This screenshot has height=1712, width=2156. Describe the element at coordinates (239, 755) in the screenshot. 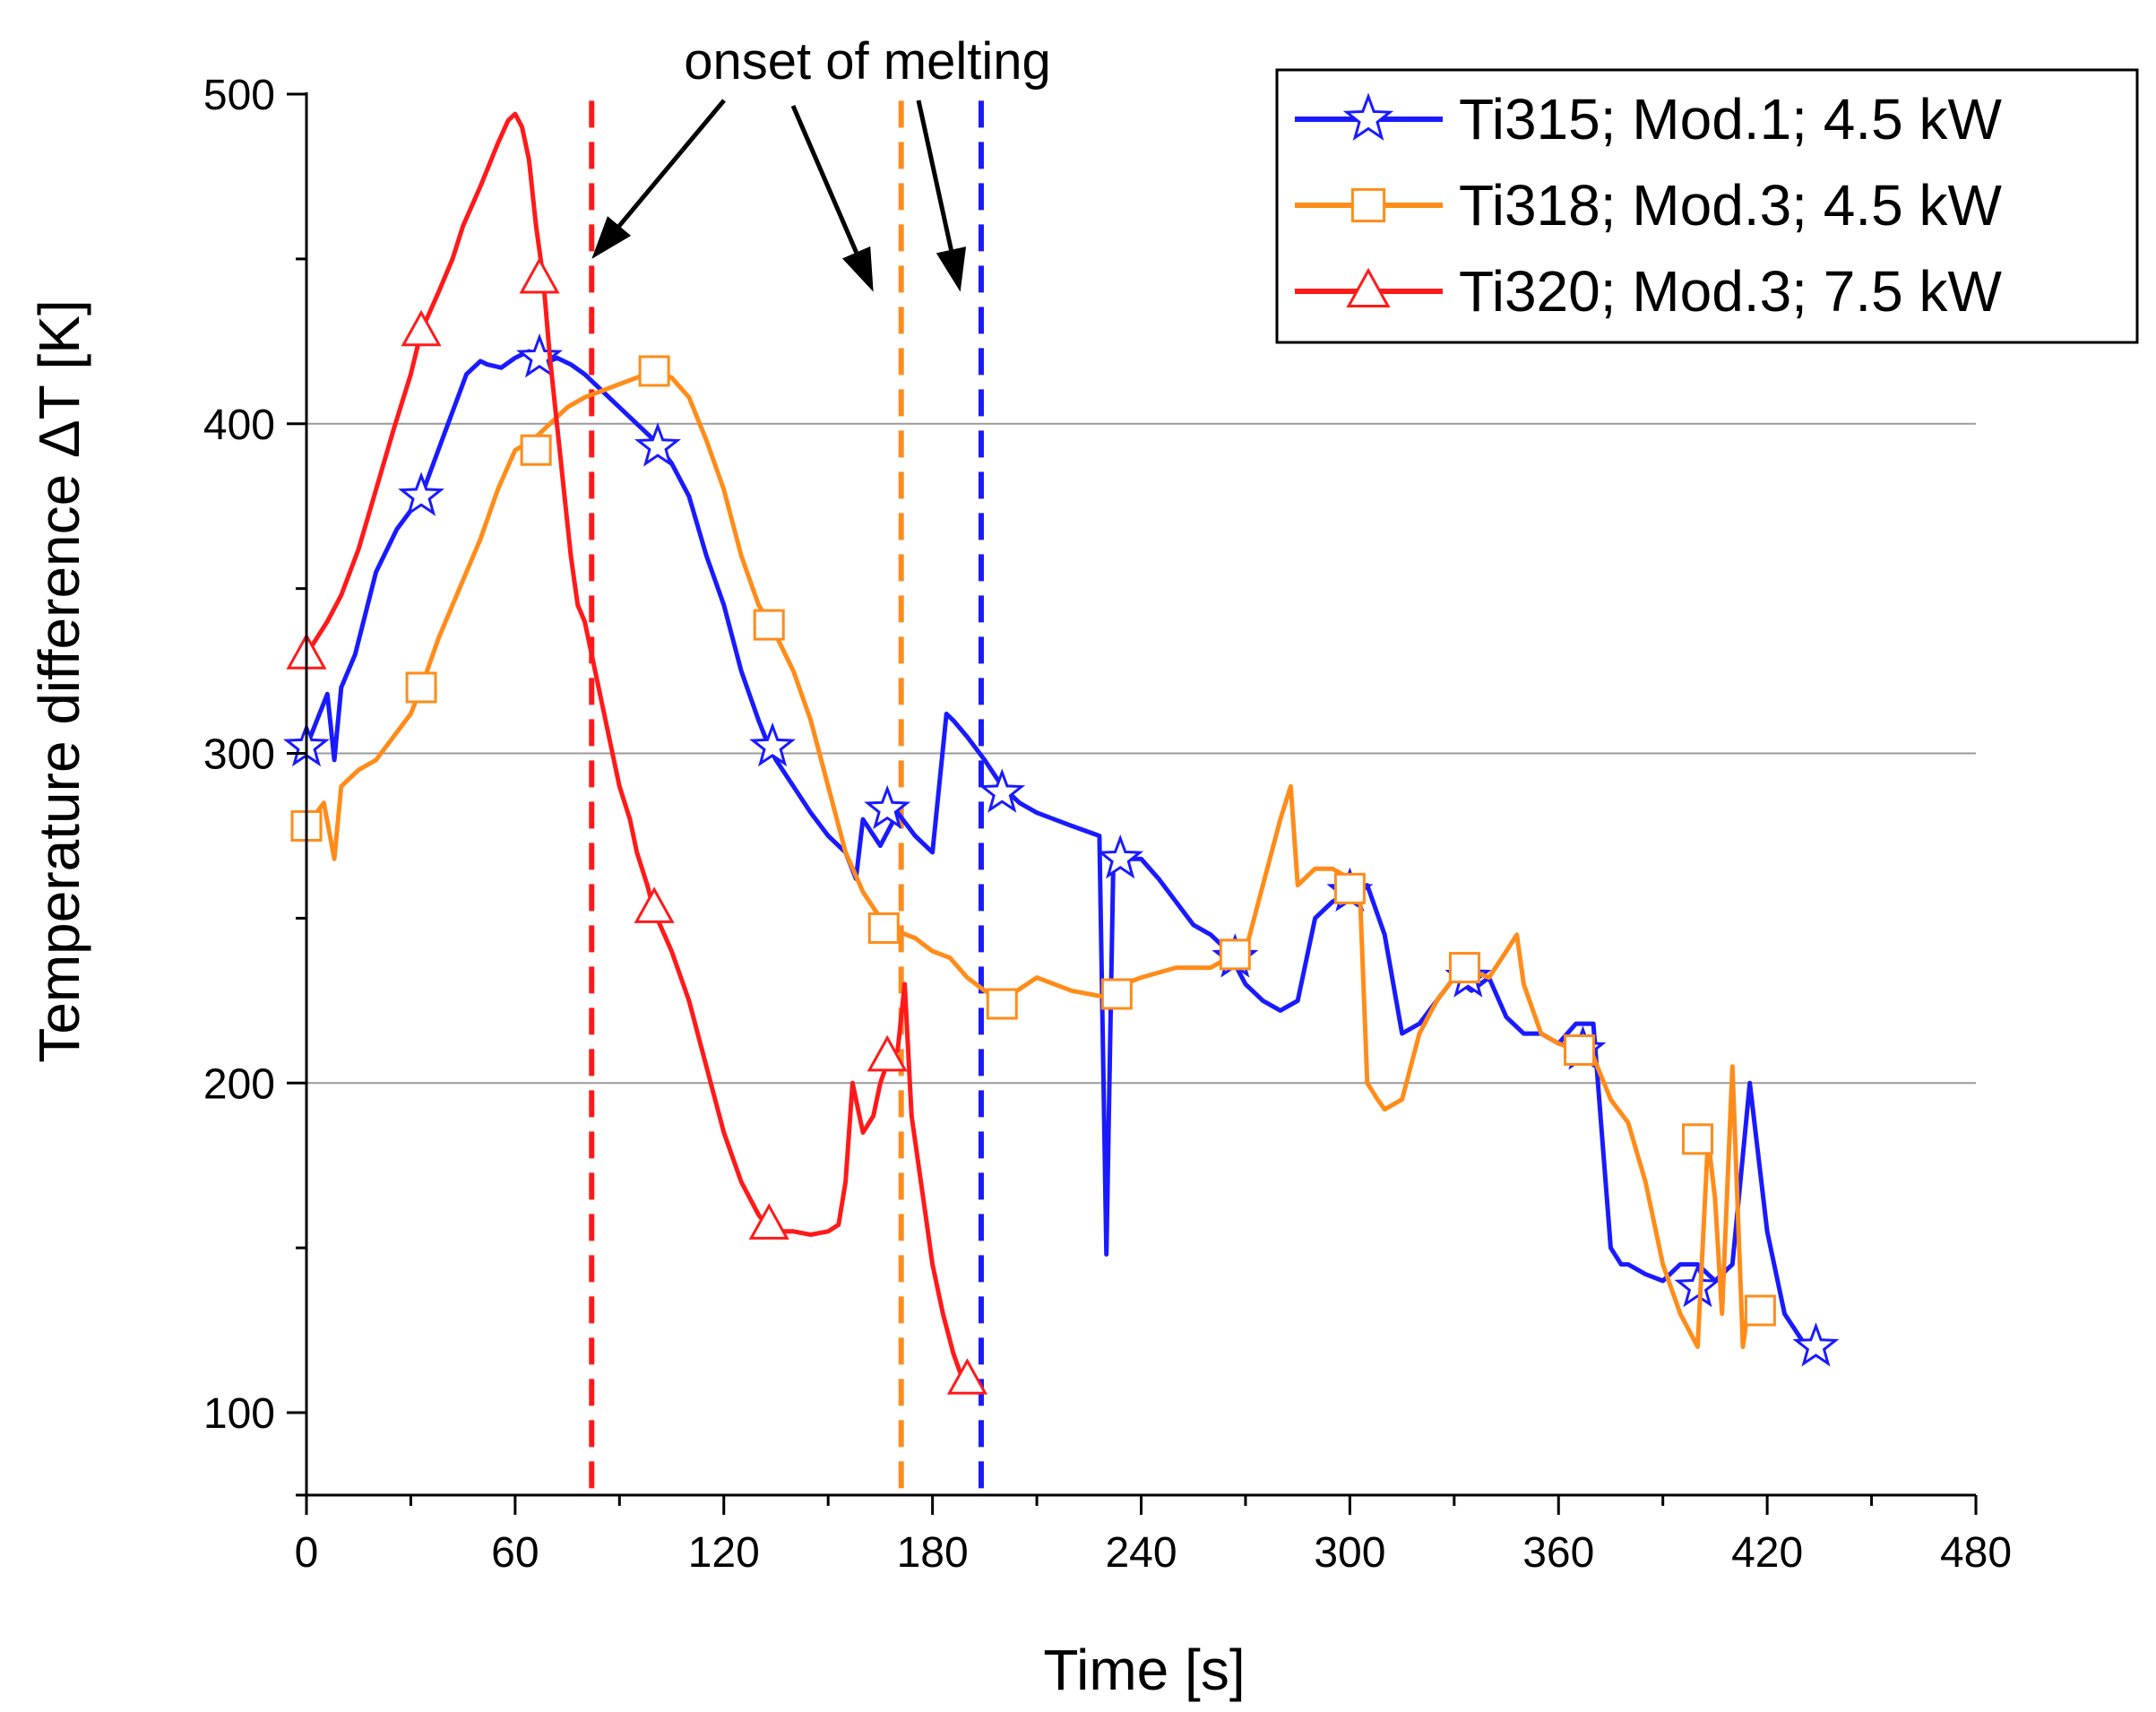

I see `y-tick-label: 300` at that location.